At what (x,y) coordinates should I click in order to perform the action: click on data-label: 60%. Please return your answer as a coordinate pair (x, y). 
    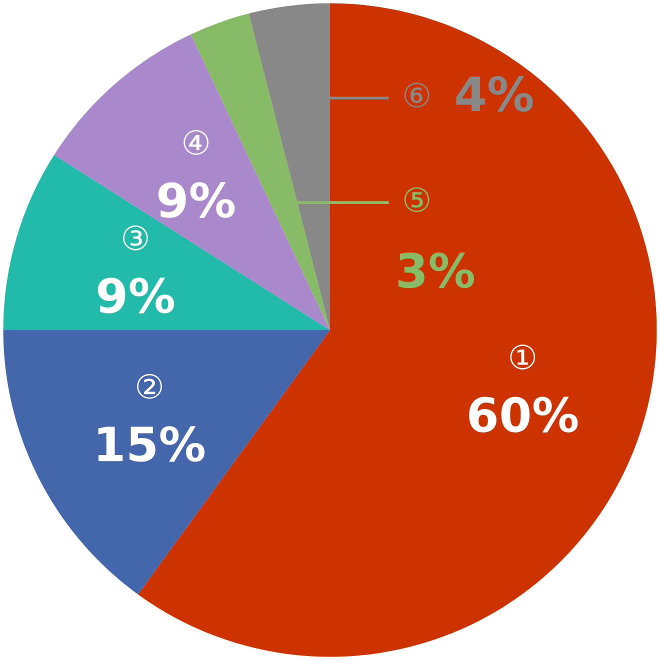
    Looking at the image, I should click on (523, 414).